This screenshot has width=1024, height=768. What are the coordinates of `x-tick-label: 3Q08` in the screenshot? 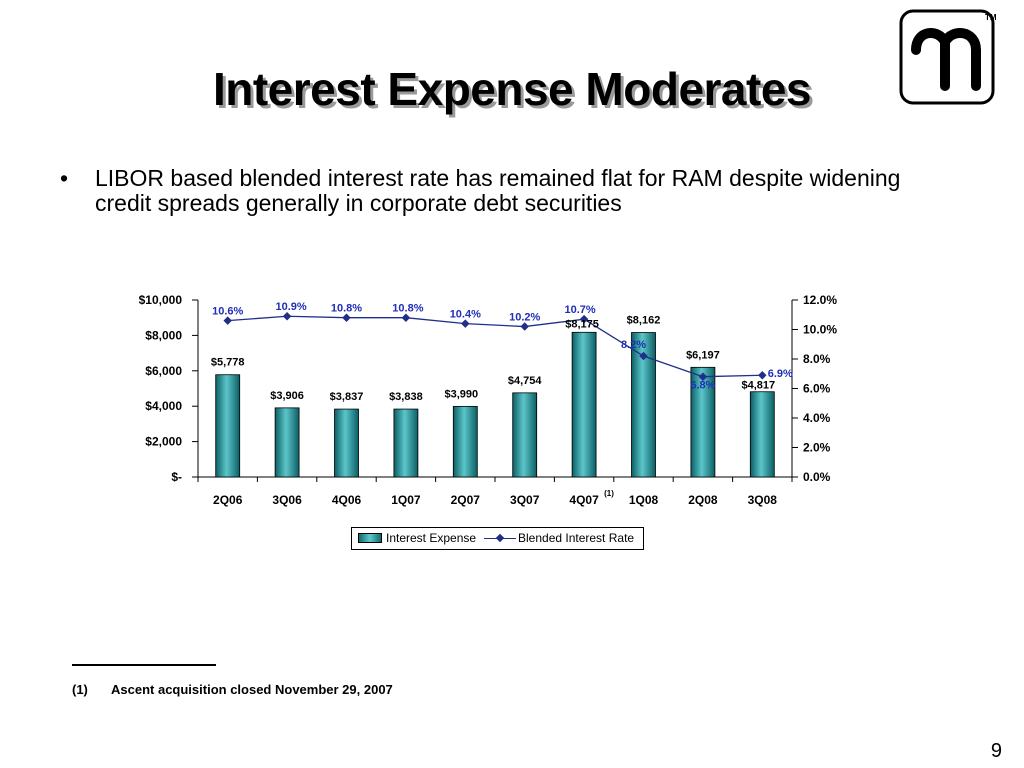 It's located at (763, 500).